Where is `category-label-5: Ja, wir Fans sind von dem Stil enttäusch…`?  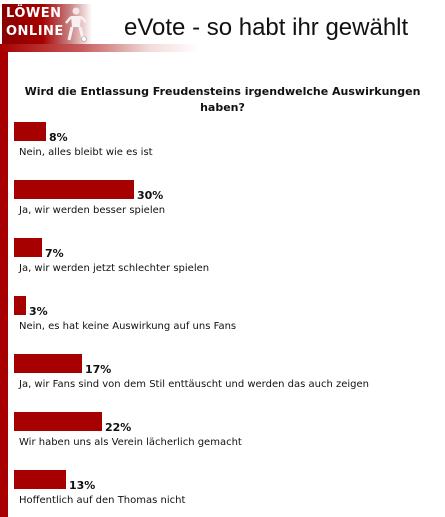 category-label-5: Ja, wir Fans sind von dem Stil enttäusch… is located at coordinates (193, 384).